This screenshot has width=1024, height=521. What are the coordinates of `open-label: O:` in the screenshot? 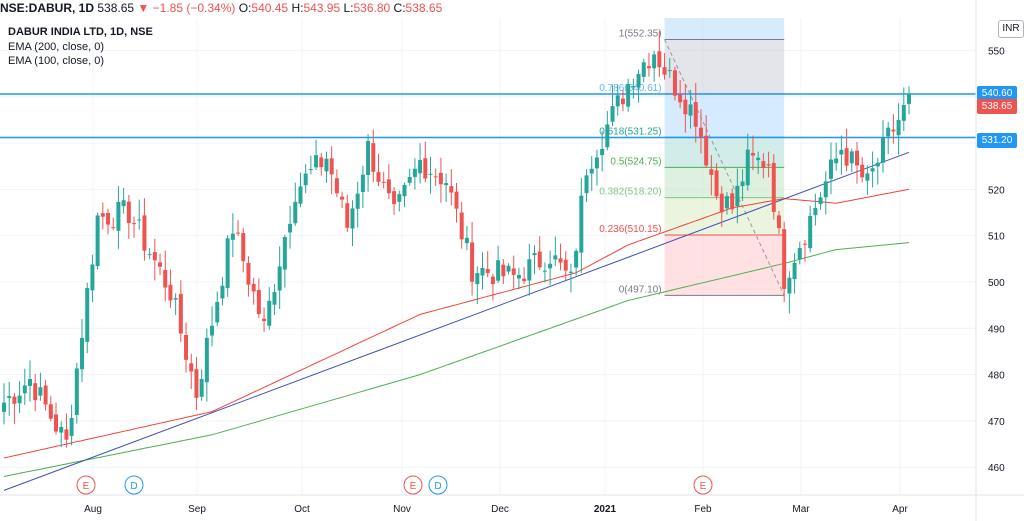 It's located at (245, 8).